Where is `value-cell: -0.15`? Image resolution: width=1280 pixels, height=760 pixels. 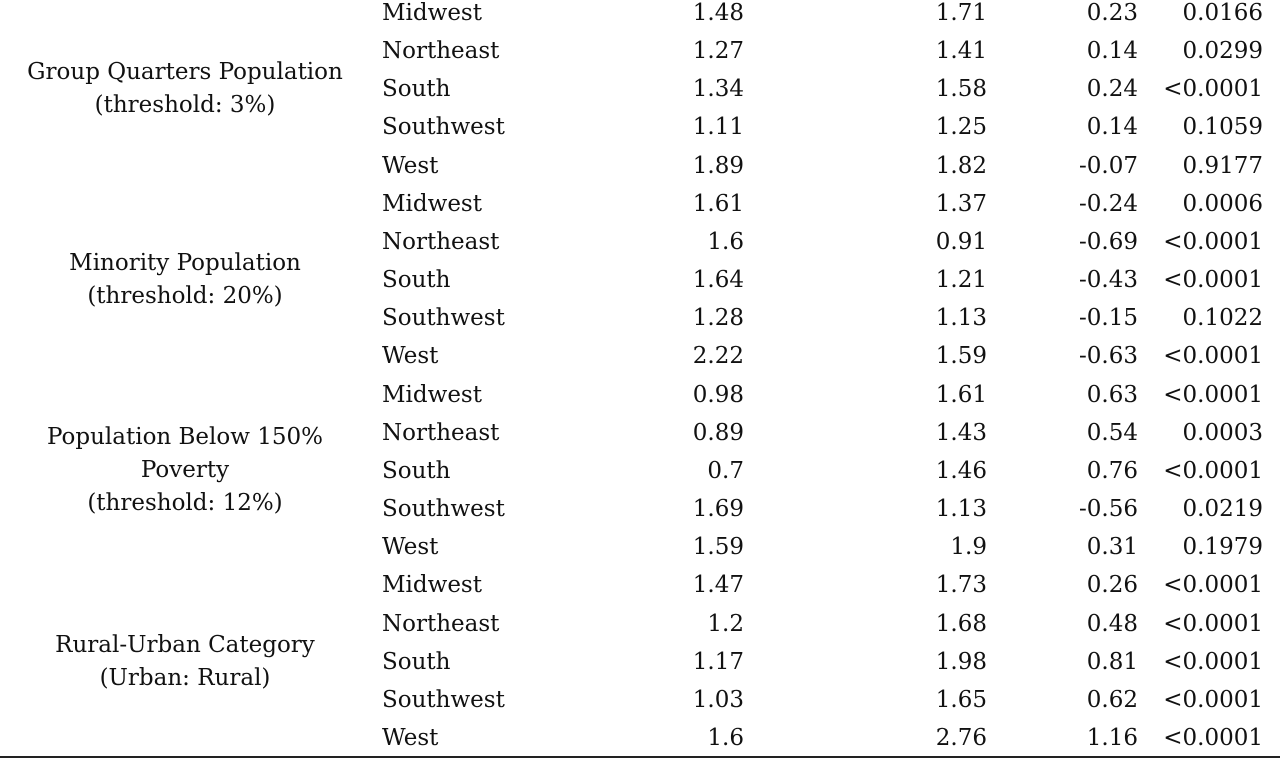 value-cell: -0.15 is located at coordinates (1108, 318).